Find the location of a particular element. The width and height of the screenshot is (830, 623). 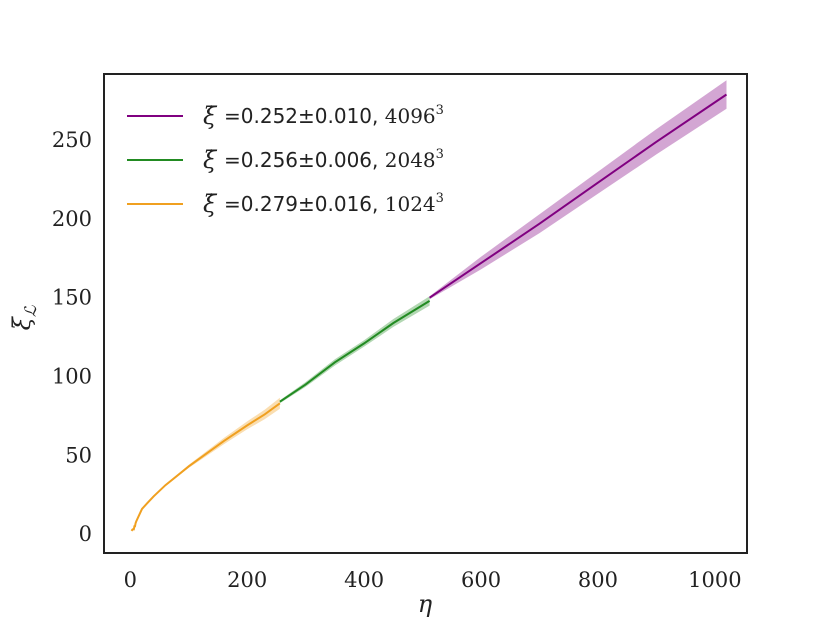

x-axis-ticks: 0 200 400 600 800 1000 is located at coordinates (433, 580).